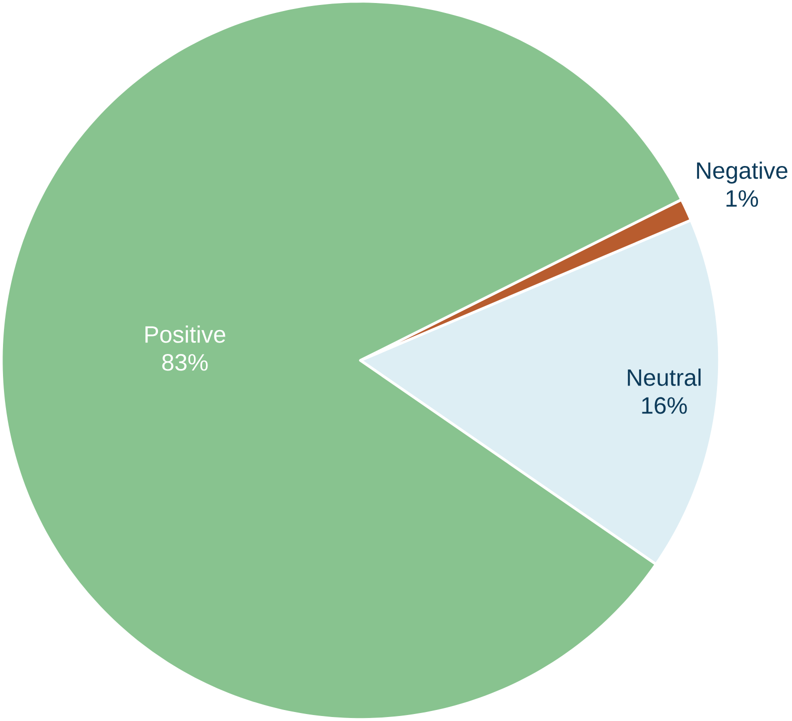 This screenshot has width=792, height=721. Describe the element at coordinates (185, 362) in the screenshot. I see `data-label: 83%` at that location.